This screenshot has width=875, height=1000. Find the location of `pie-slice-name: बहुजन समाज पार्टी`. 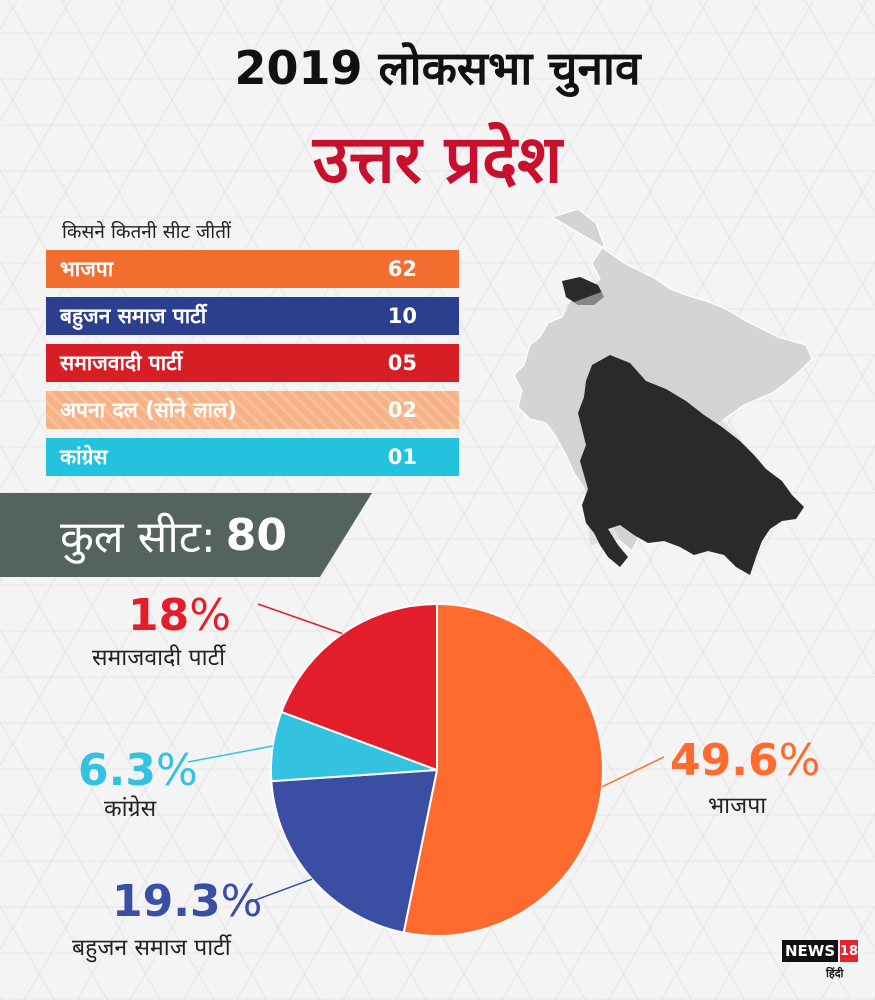

pie-slice-name: बहुजन समाज पार्टी is located at coordinates (151, 948).